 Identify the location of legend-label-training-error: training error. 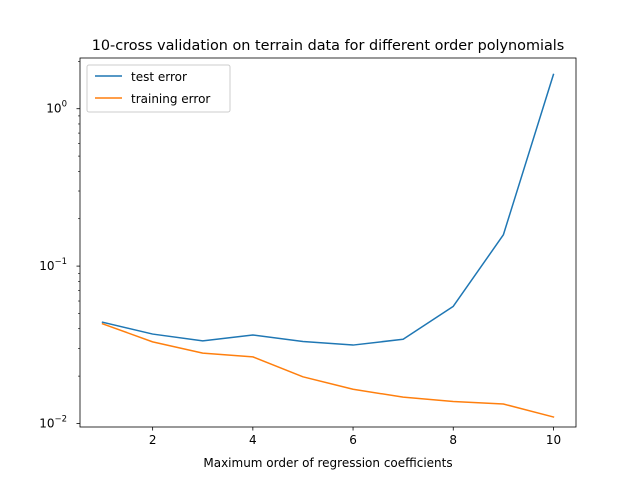
(170, 99).